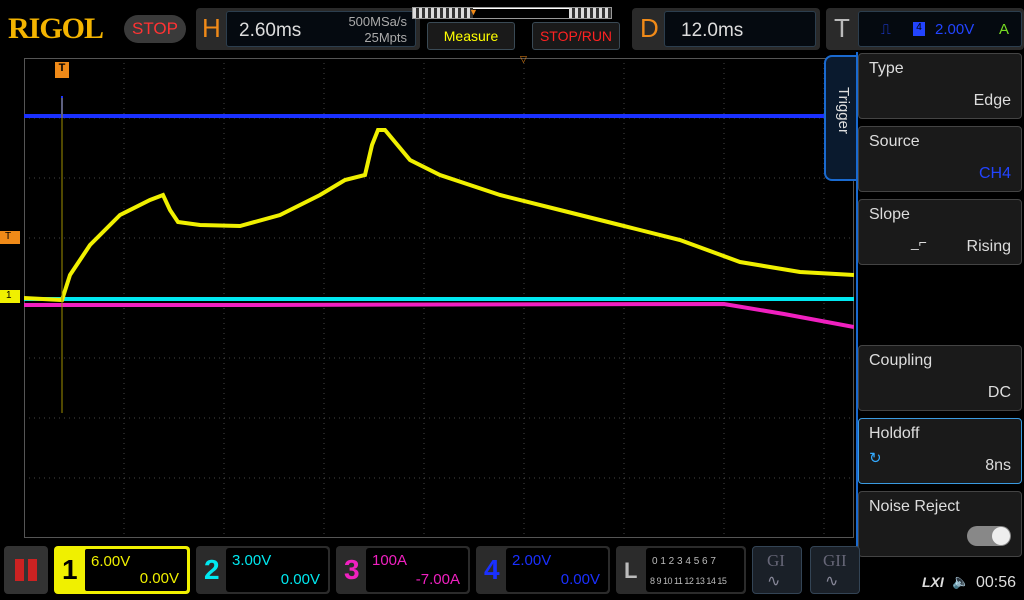 This screenshot has height=600, width=1024. Describe the element at coordinates (270, 30) in the screenshot. I see `timebase-value: 2.60ms` at that location.